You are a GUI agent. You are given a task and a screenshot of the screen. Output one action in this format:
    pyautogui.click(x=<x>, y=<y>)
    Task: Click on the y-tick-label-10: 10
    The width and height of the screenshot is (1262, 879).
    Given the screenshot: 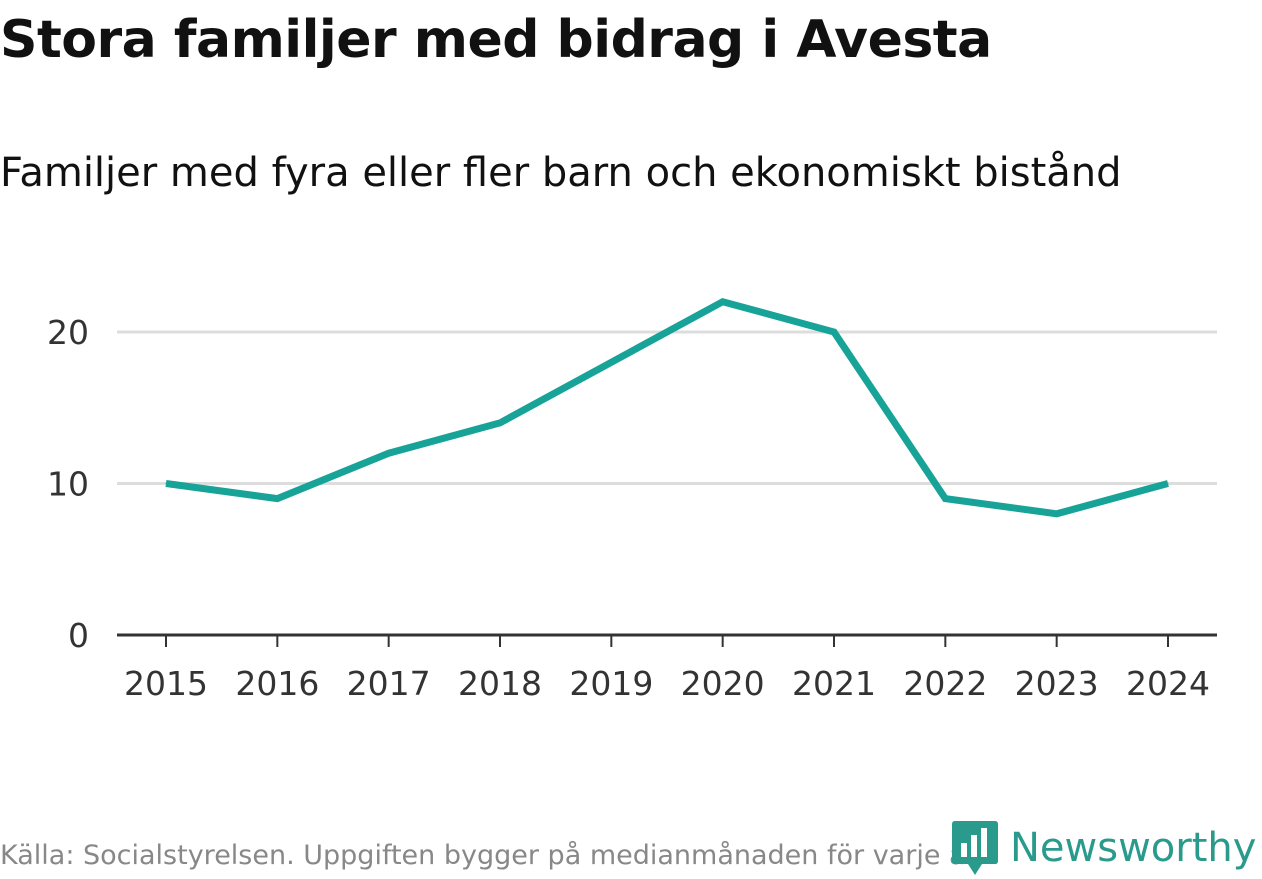 What is the action you would take?
    pyautogui.click(x=68, y=484)
    